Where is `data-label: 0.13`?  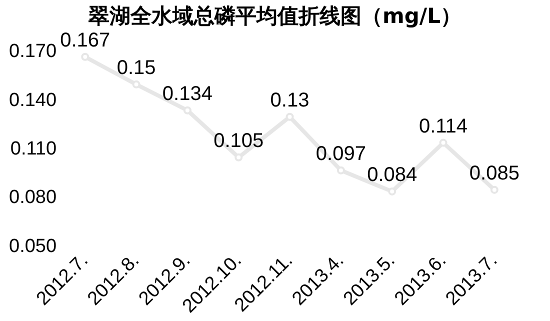 data-label: 0.13 is located at coordinates (290, 100).